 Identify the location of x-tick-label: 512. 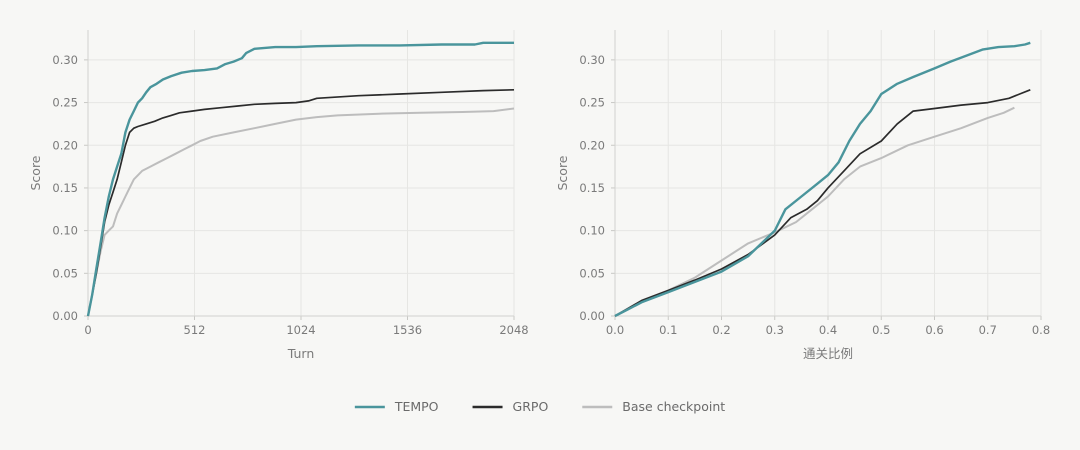
(195, 330).